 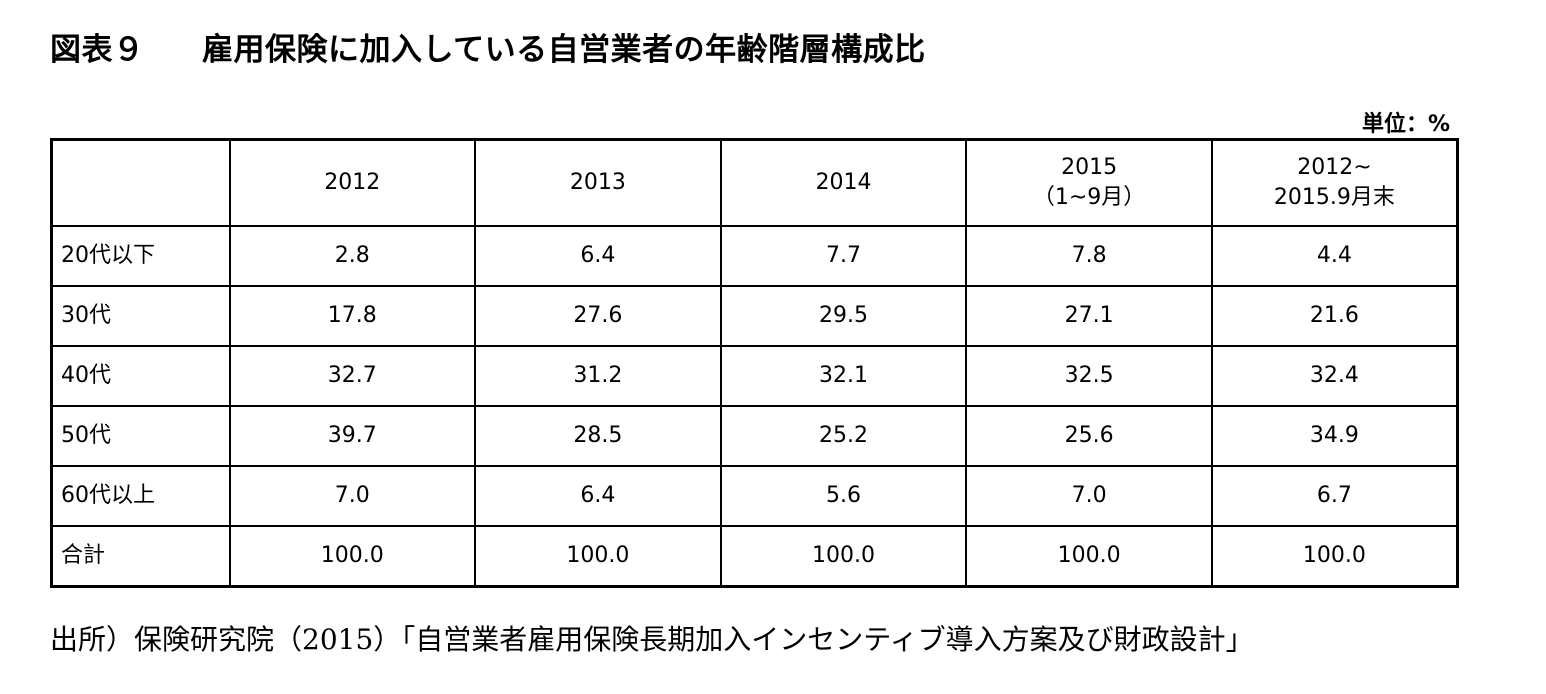 What do you see at coordinates (97, 50) in the screenshot?
I see `figure-number: 図表９` at bounding box center [97, 50].